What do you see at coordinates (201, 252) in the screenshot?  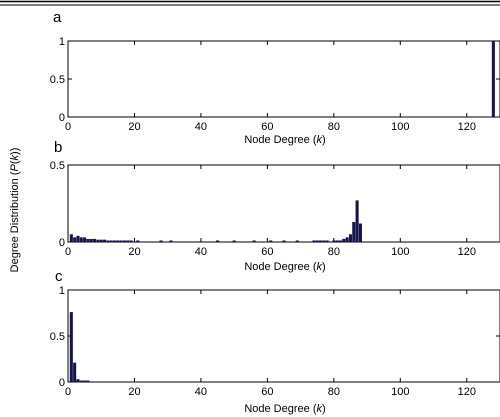 I see `panel-b-x-tick-label: 40` at bounding box center [201, 252].